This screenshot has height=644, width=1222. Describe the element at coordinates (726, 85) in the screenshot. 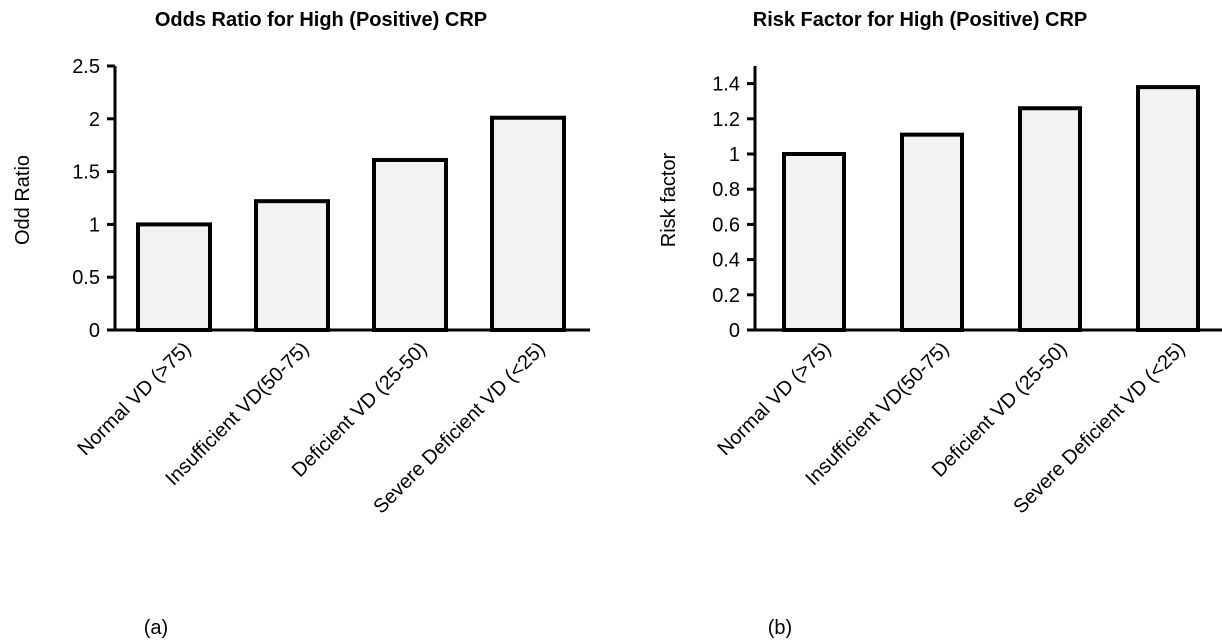

I see `y-tick-label: 1.4` at that location.